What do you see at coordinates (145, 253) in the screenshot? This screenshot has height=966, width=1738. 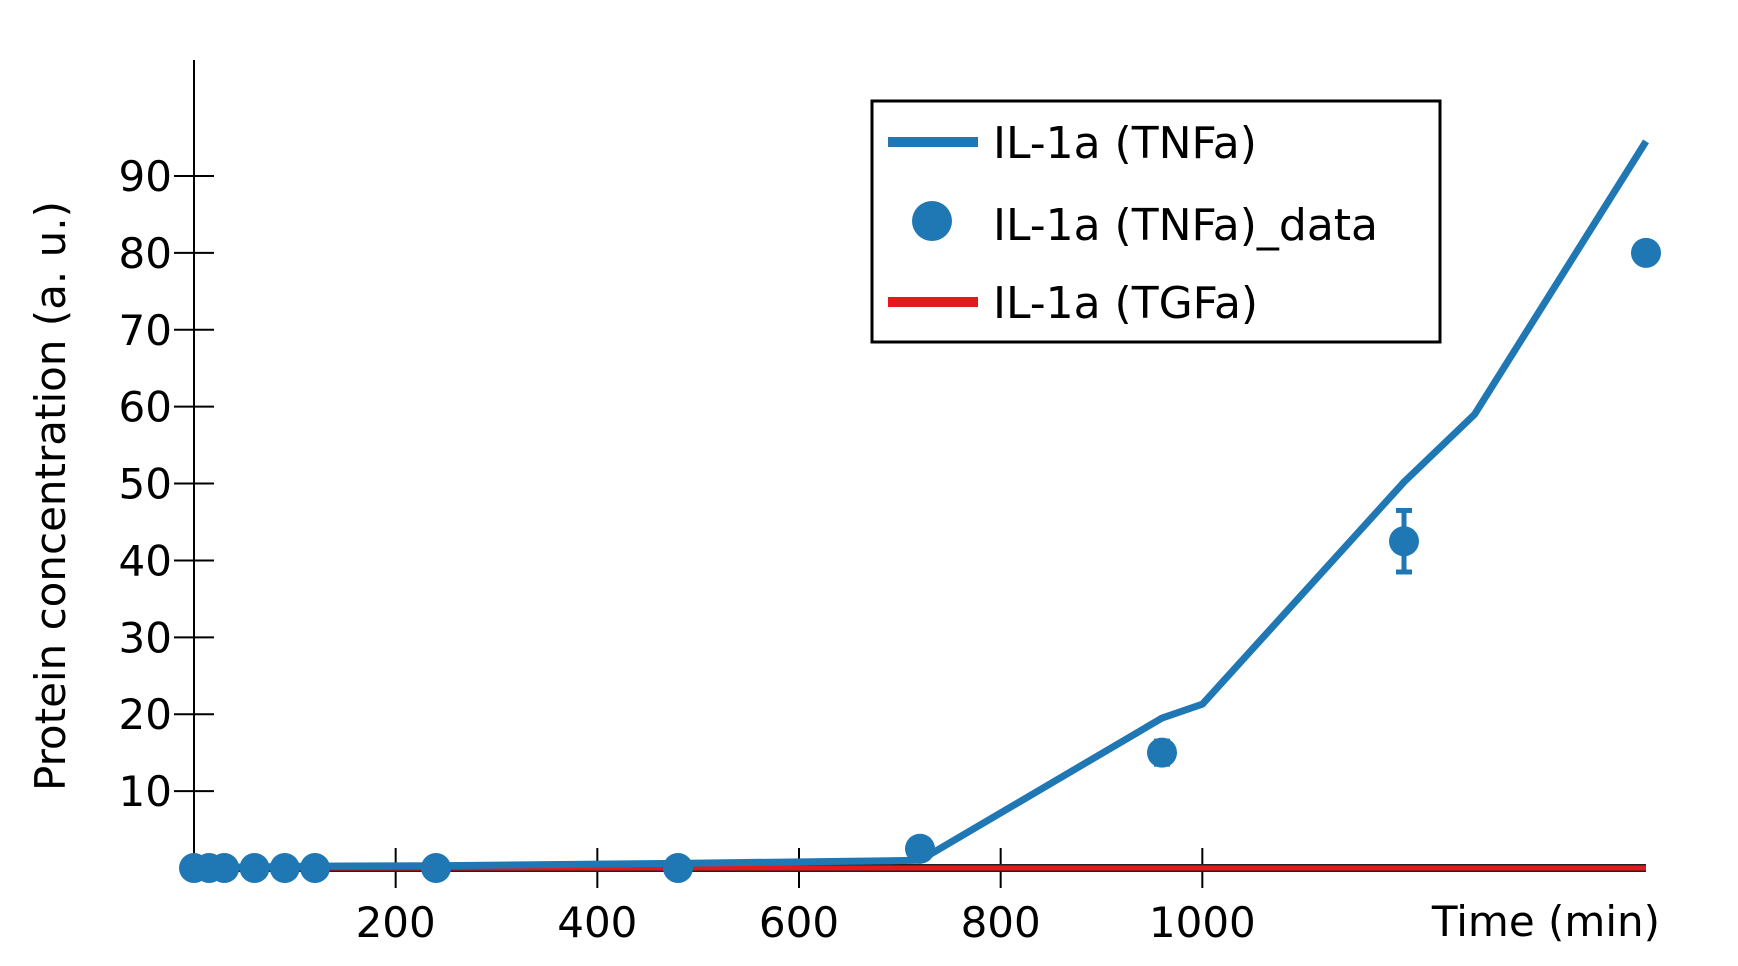 I see `y-tick-label-80: 80` at bounding box center [145, 253].